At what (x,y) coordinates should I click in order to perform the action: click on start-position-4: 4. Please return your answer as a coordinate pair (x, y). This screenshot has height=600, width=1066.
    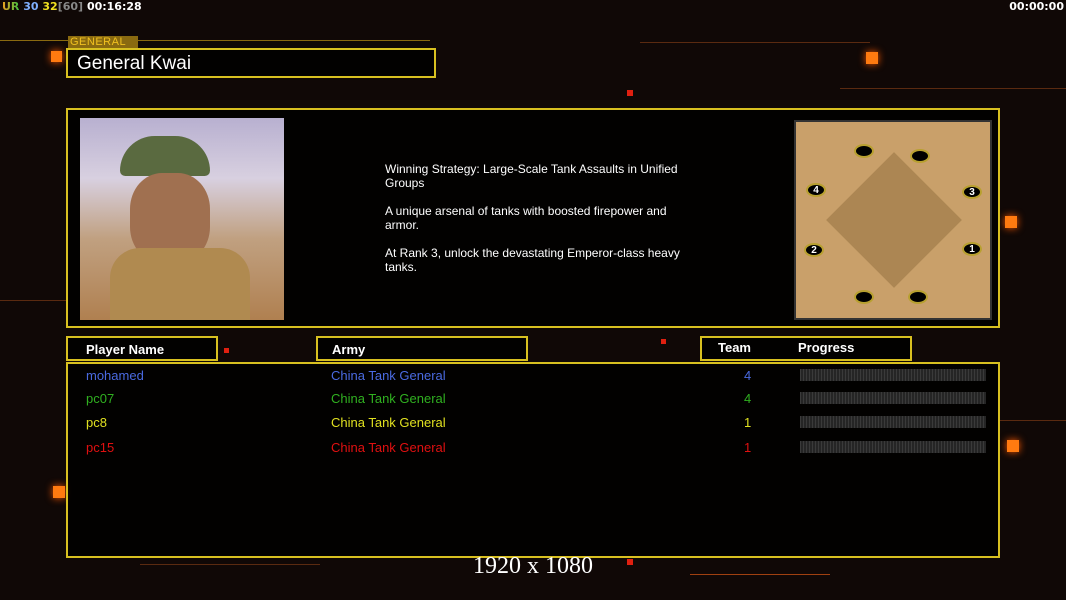
    Looking at the image, I should click on (816, 190).